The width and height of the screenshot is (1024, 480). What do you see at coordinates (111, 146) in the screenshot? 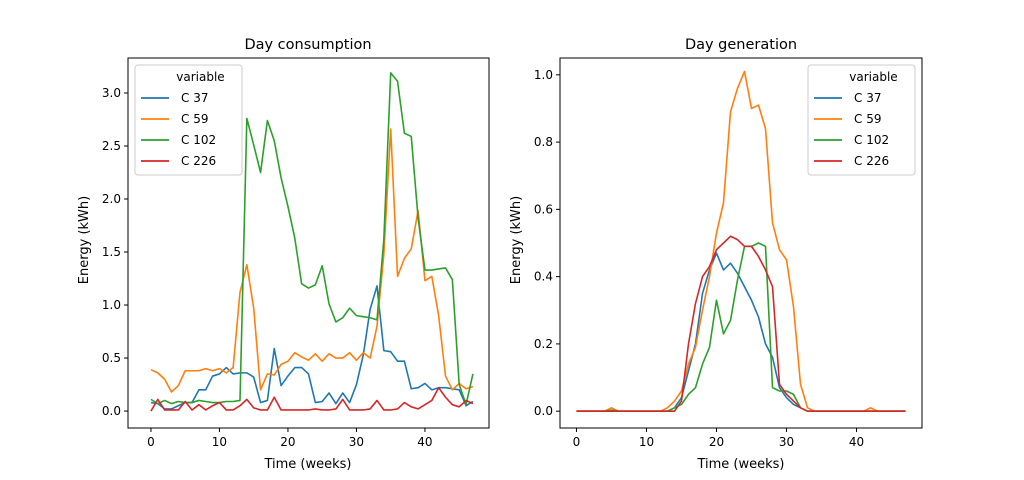
I see `consumption-y-tick-label: 2.5` at bounding box center [111, 146].